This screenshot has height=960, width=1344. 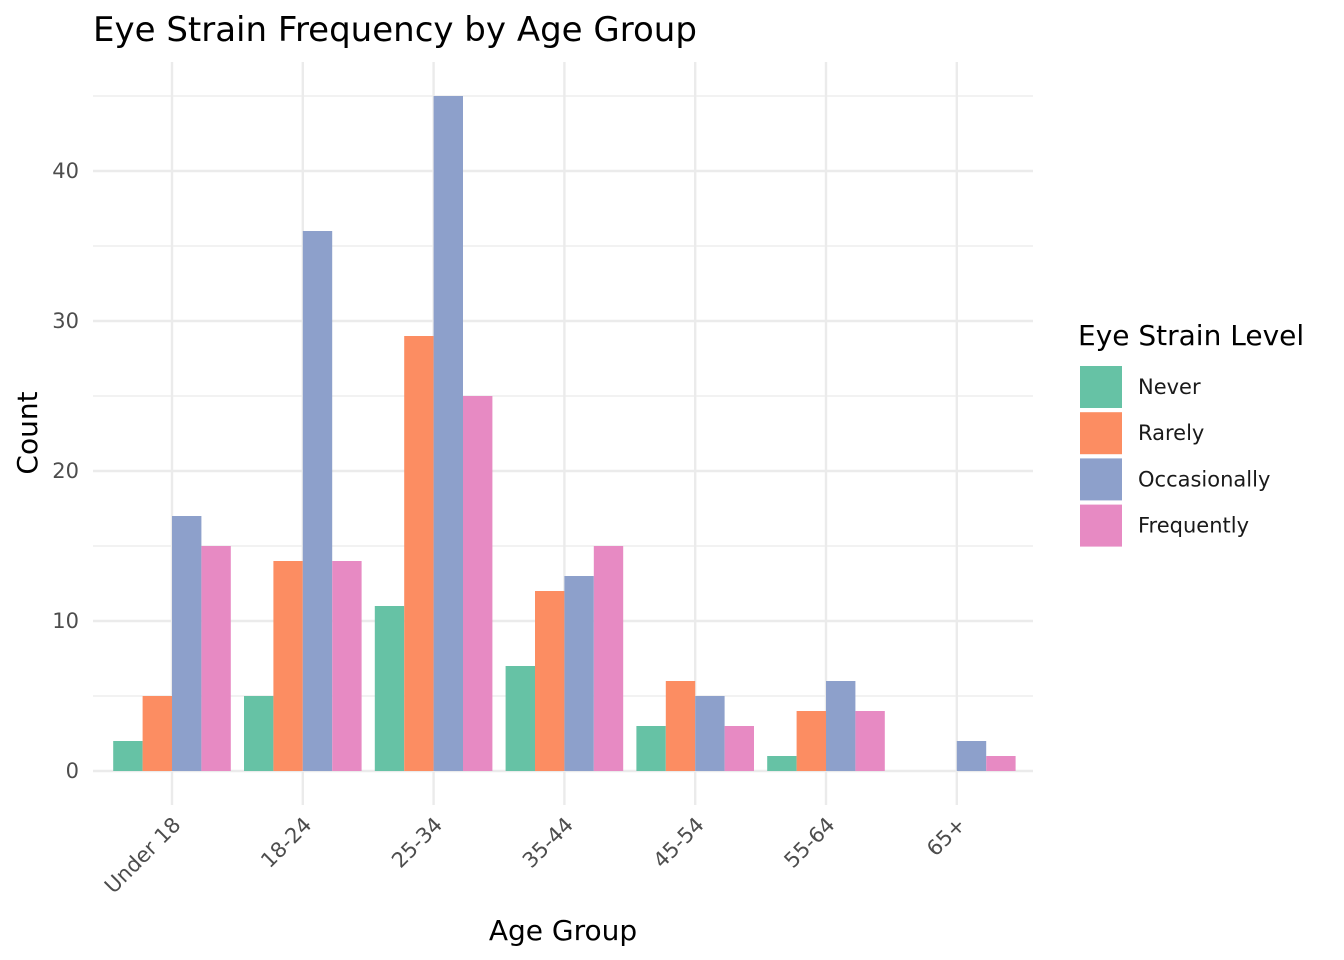 What do you see at coordinates (563, 930) in the screenshot?
I see `x-axis-title: Age Group` at bounding box center [563, 930].